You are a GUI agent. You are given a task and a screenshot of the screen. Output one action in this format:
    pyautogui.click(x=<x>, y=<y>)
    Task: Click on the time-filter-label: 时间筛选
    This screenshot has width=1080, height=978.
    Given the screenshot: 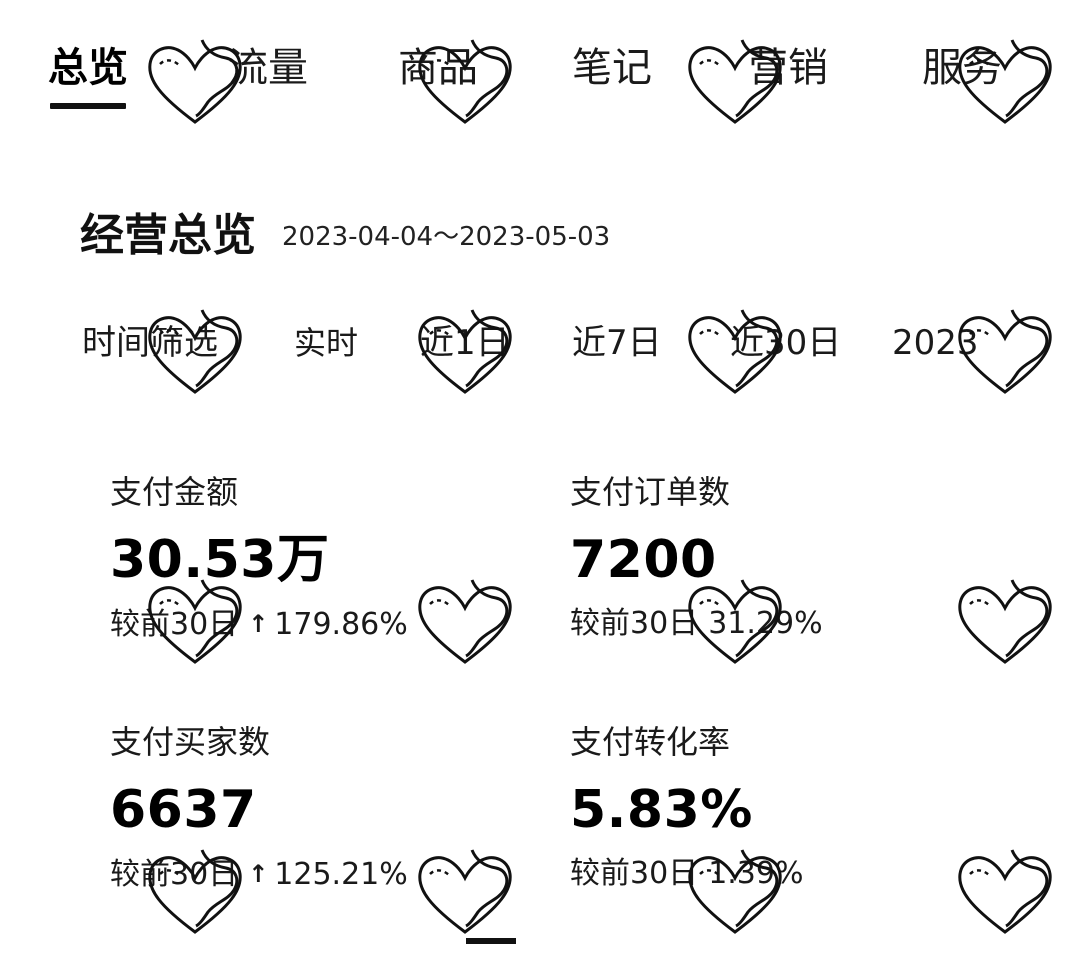 What is the action you would take?
    pyautogui.click(x=150, y=343)
    